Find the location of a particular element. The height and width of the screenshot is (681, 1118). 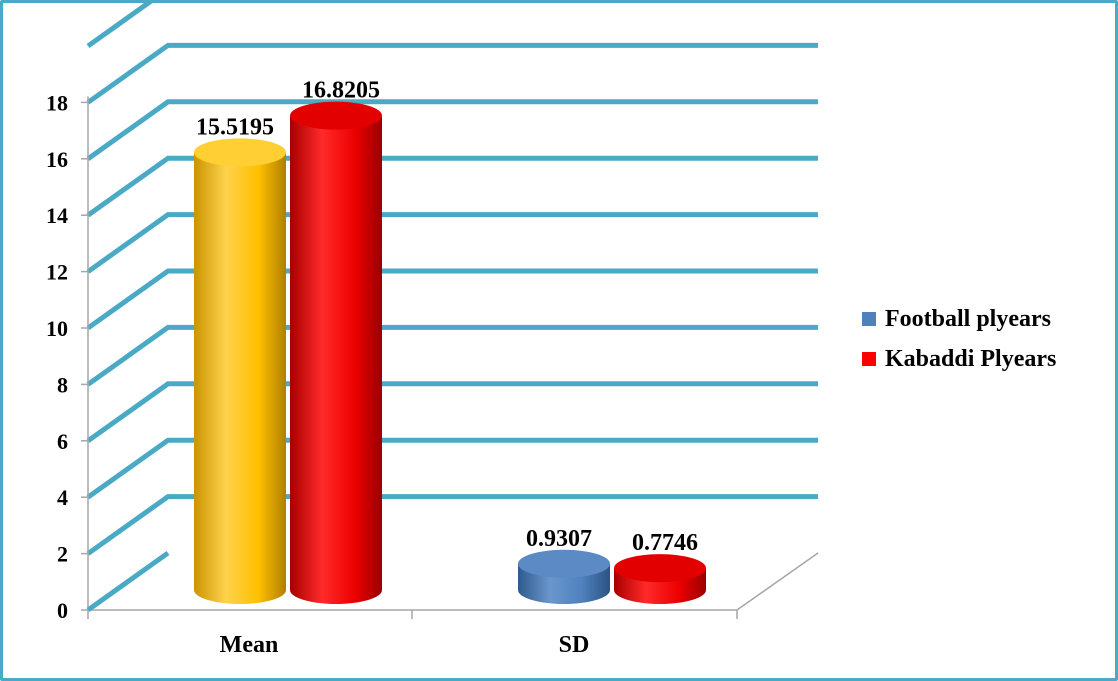

legend-swatch-kabaddi is located at coordinates (869, 359).